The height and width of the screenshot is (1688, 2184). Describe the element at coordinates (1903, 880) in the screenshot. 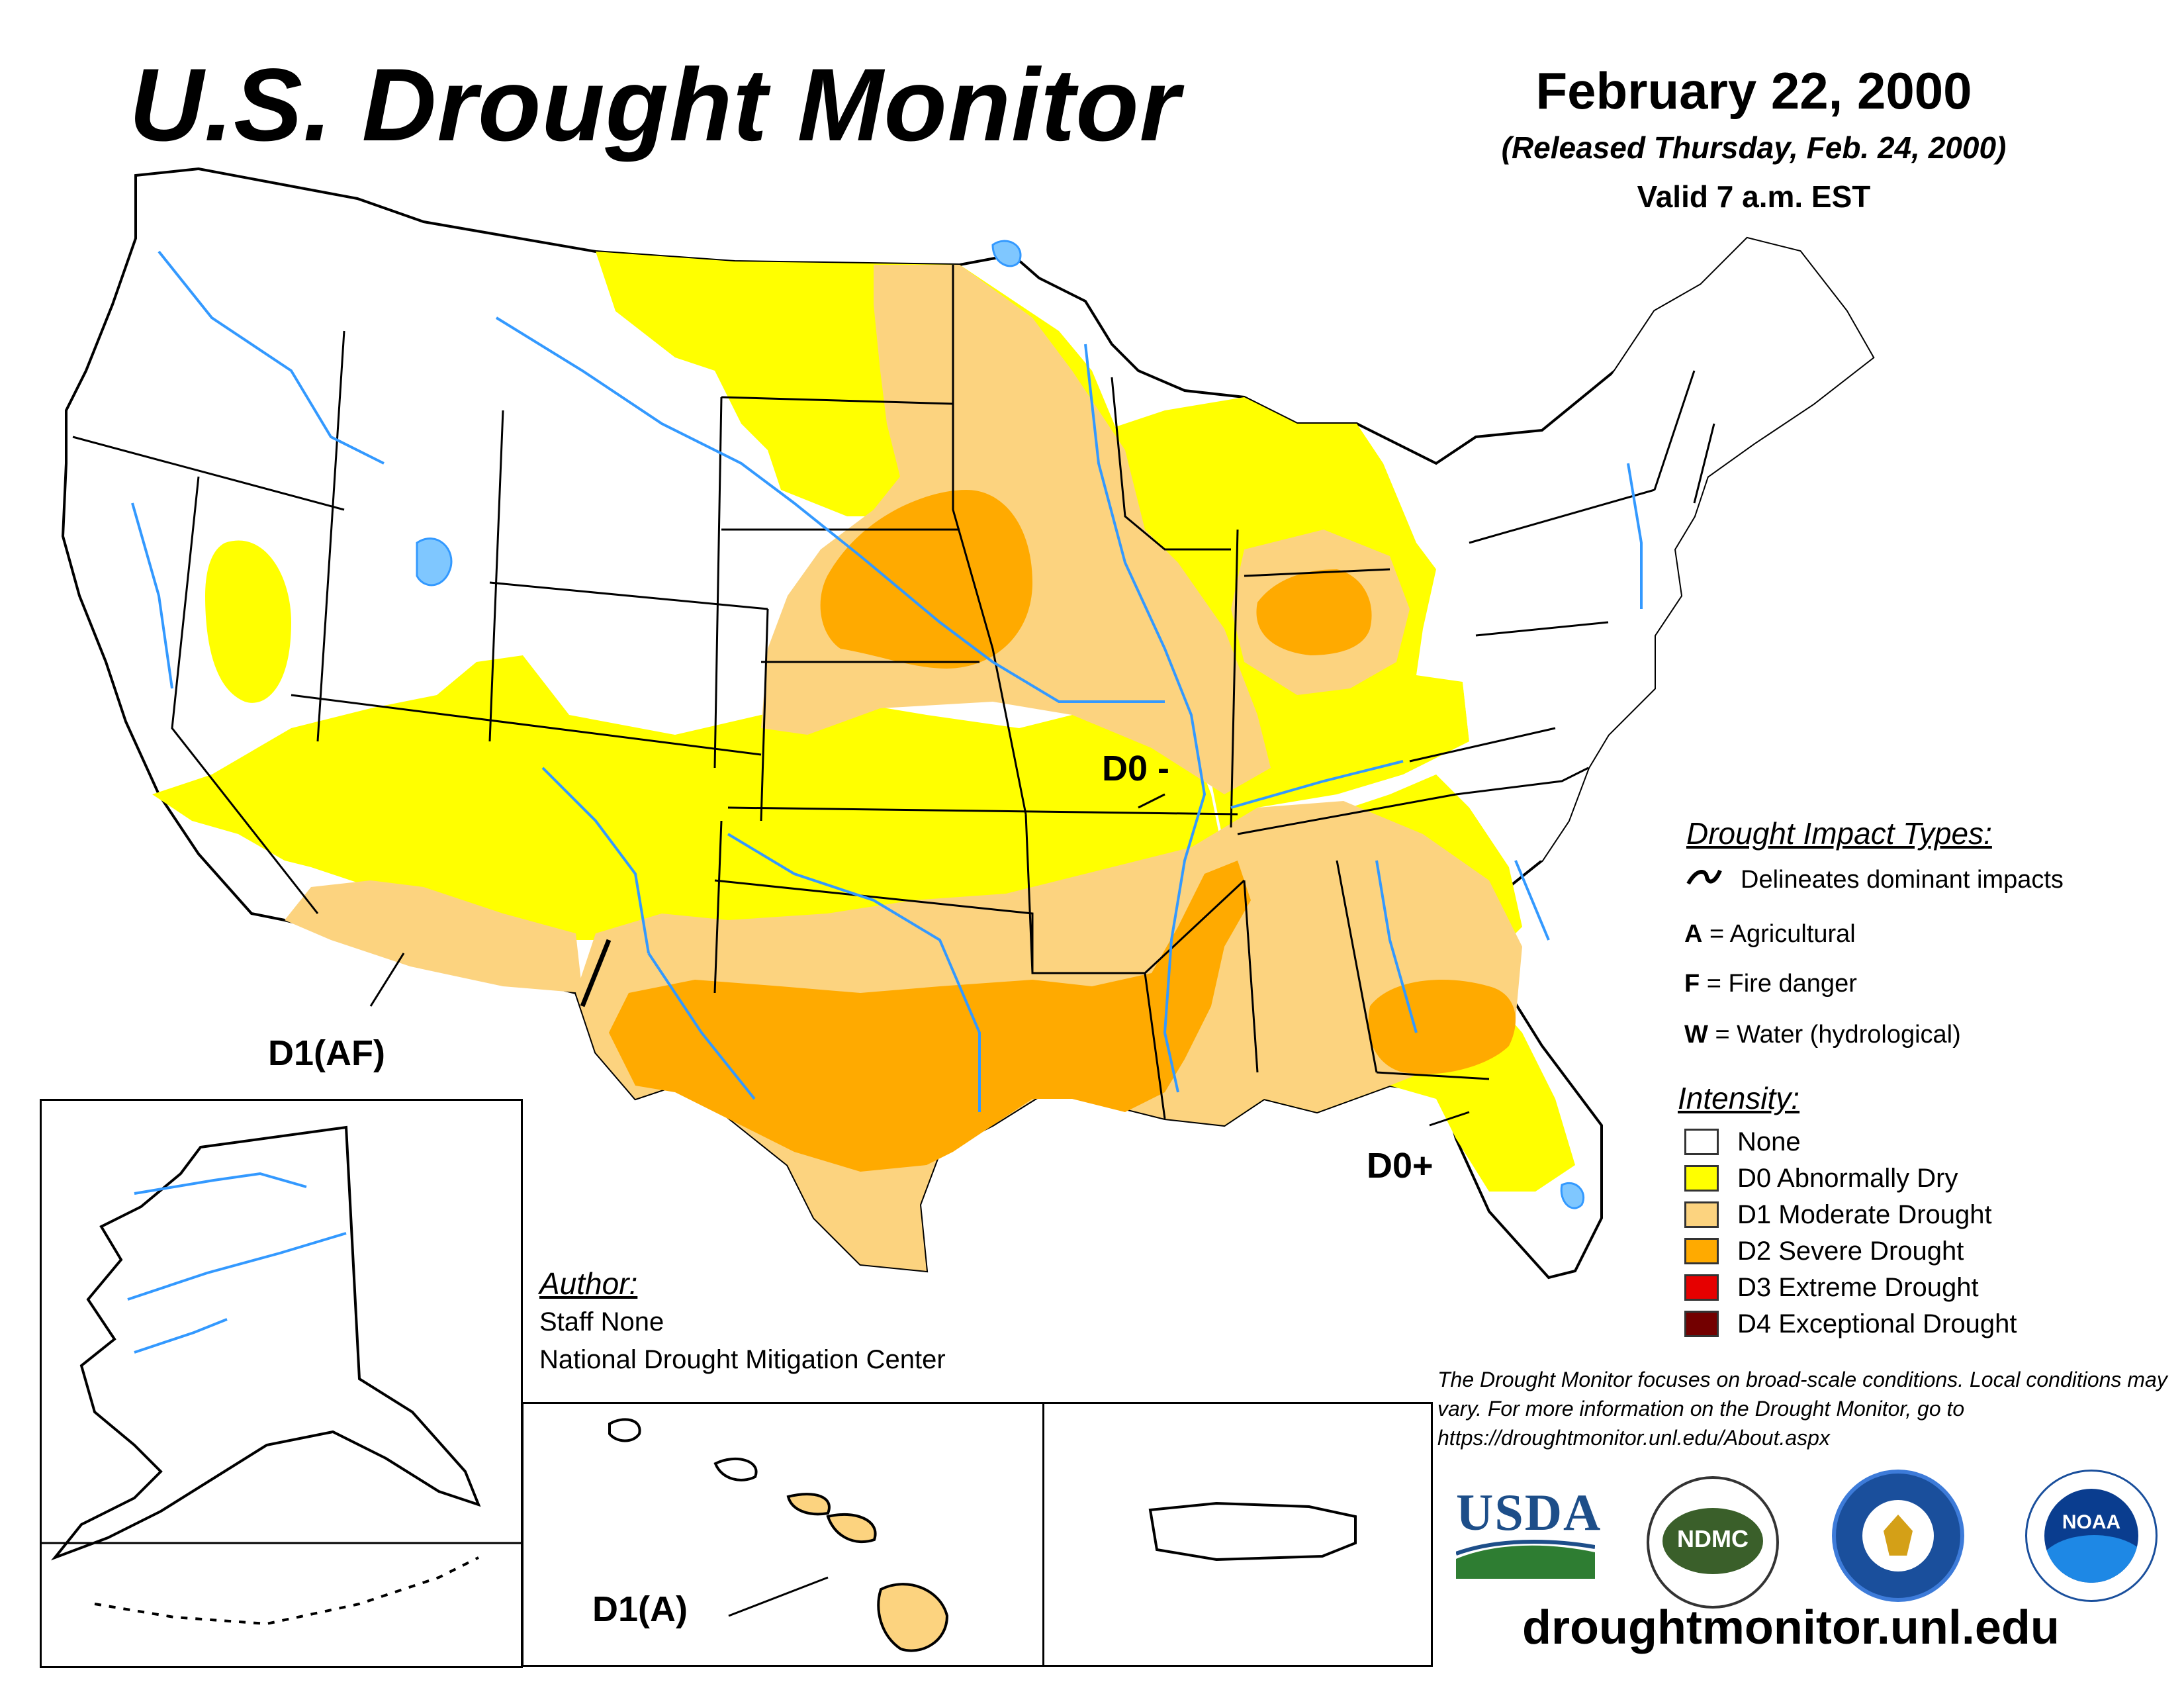

I see `delineates-label: Delineates dominant impacts` at that location.